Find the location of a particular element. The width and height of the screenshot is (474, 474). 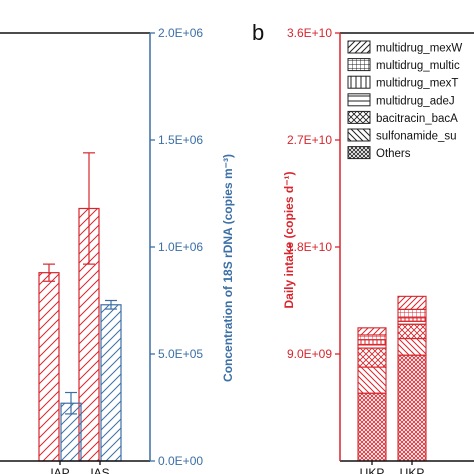

panel-a-bars is located at coordinates (80, 307).